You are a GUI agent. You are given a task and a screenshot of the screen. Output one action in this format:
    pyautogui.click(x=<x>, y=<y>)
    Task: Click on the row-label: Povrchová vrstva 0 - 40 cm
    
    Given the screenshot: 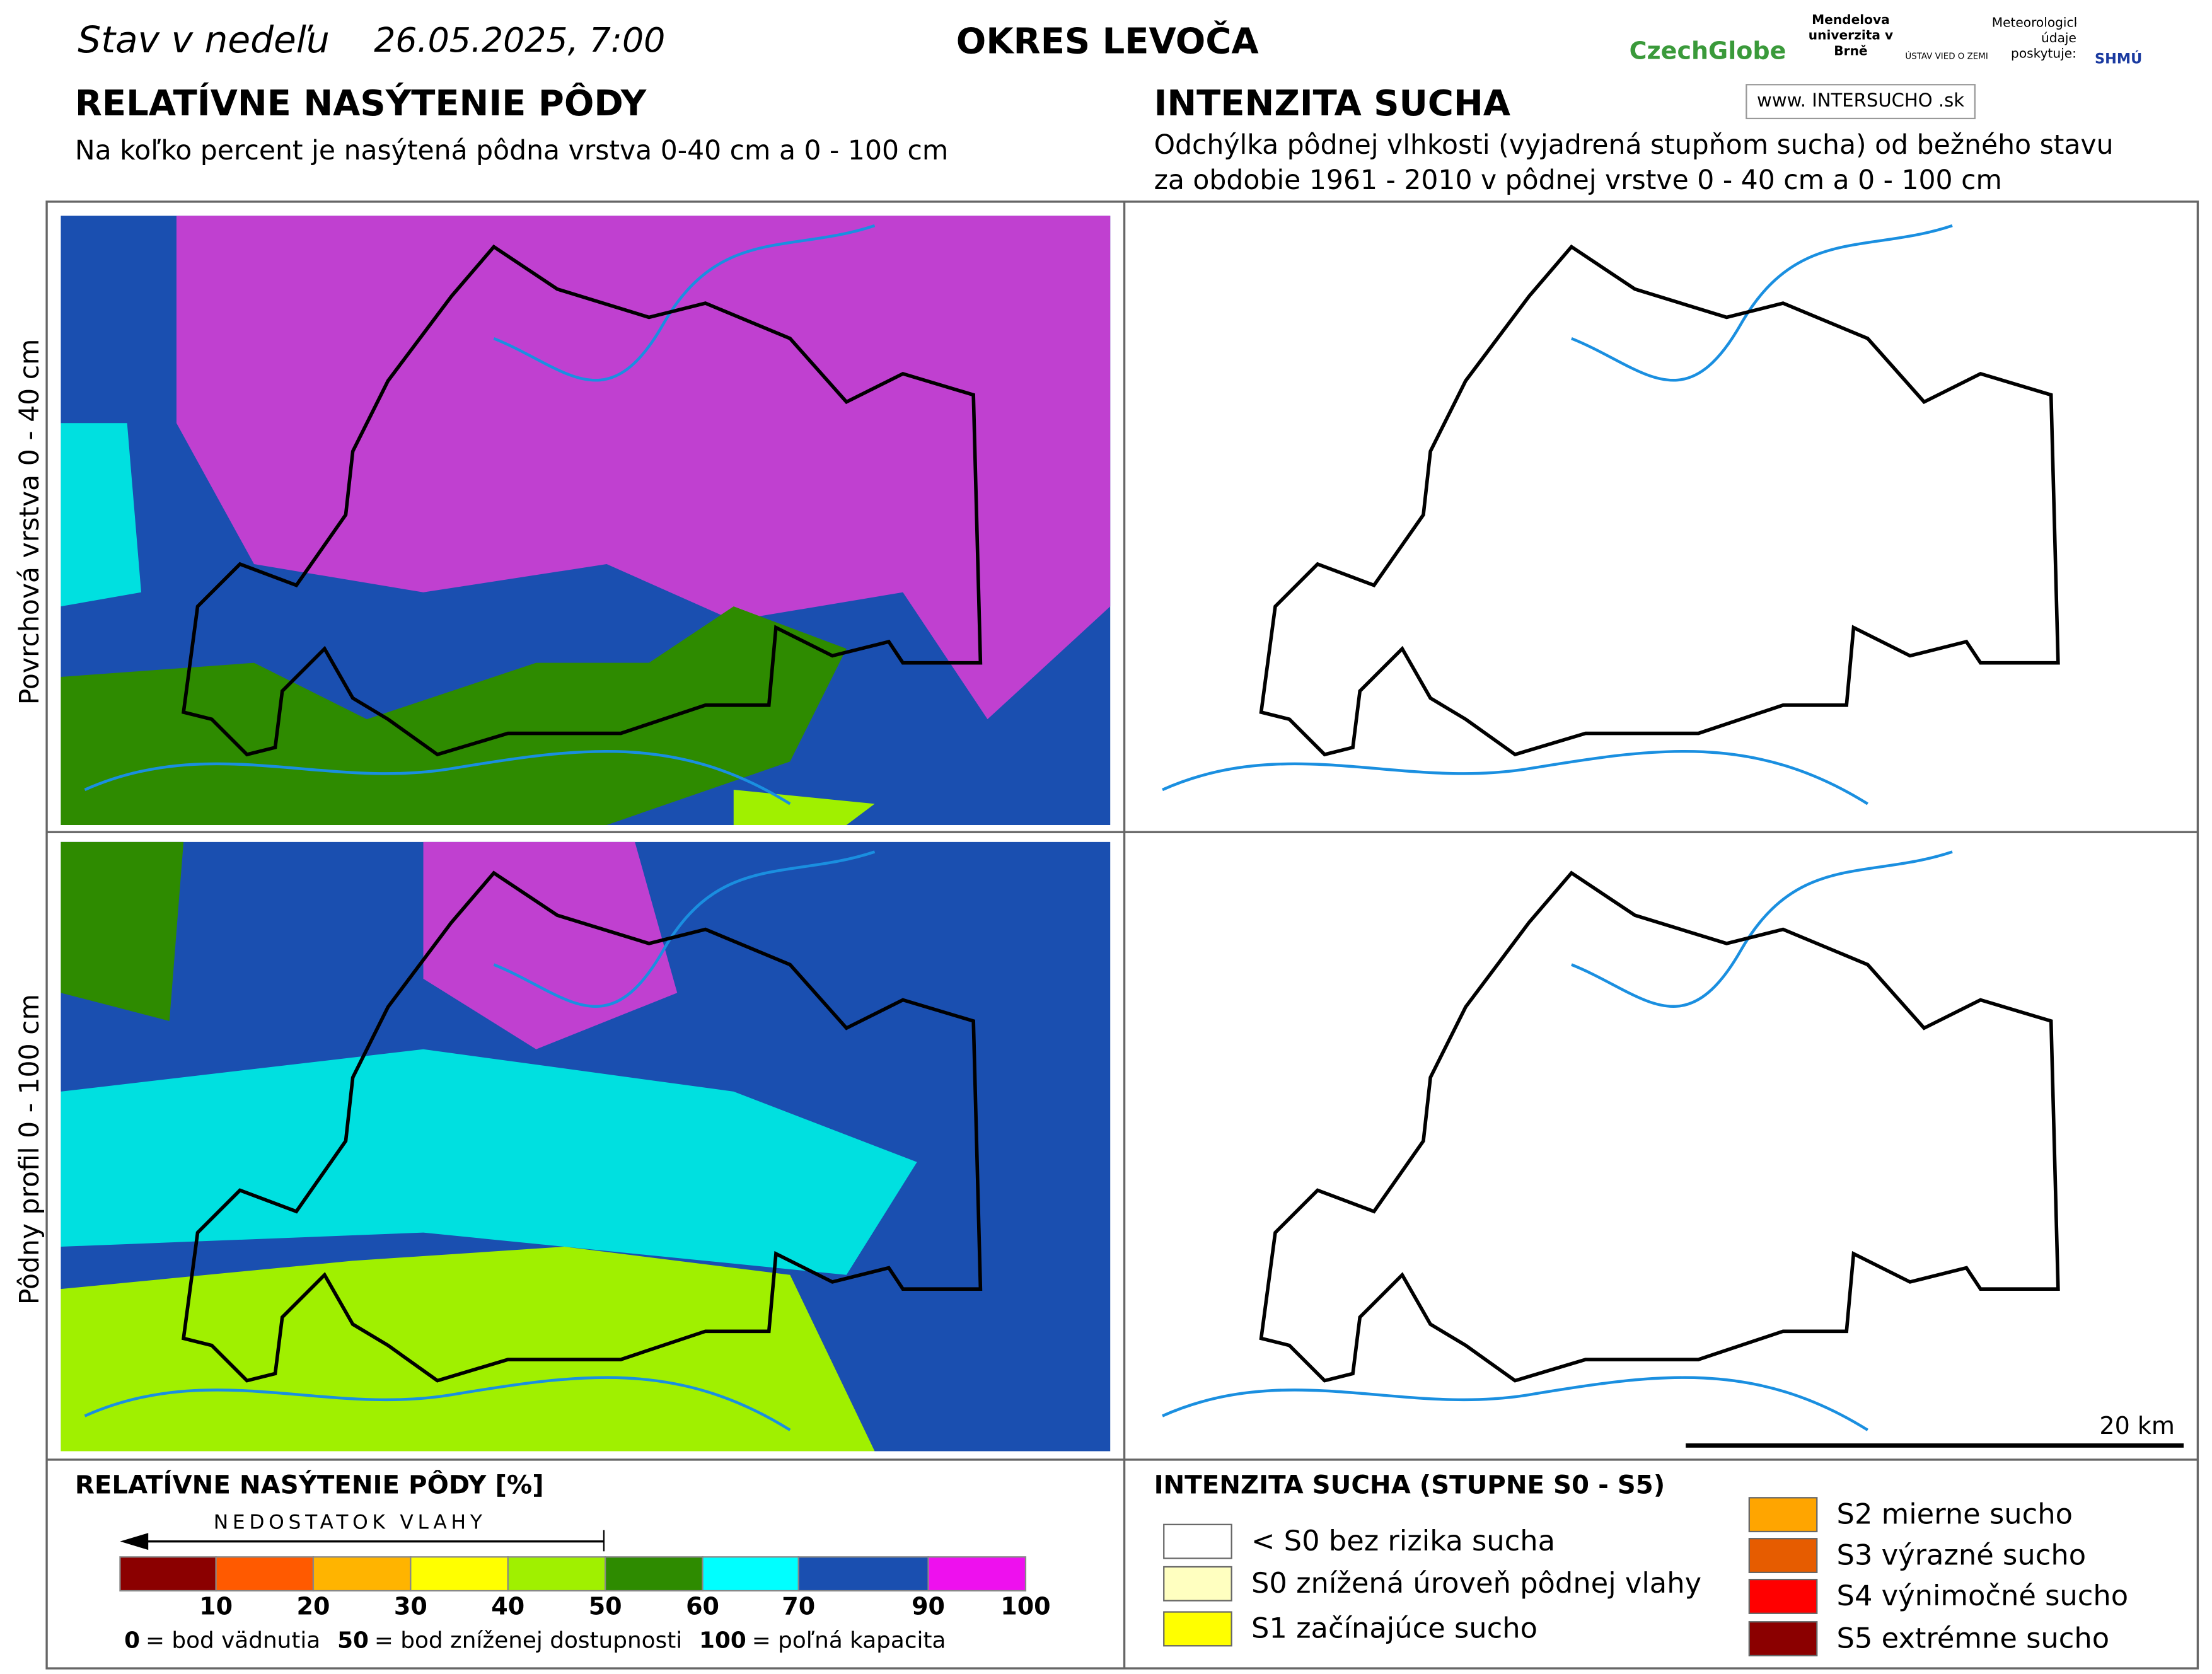 What is the action you would take?
    pyautogui.click(x=29, y=522)
    